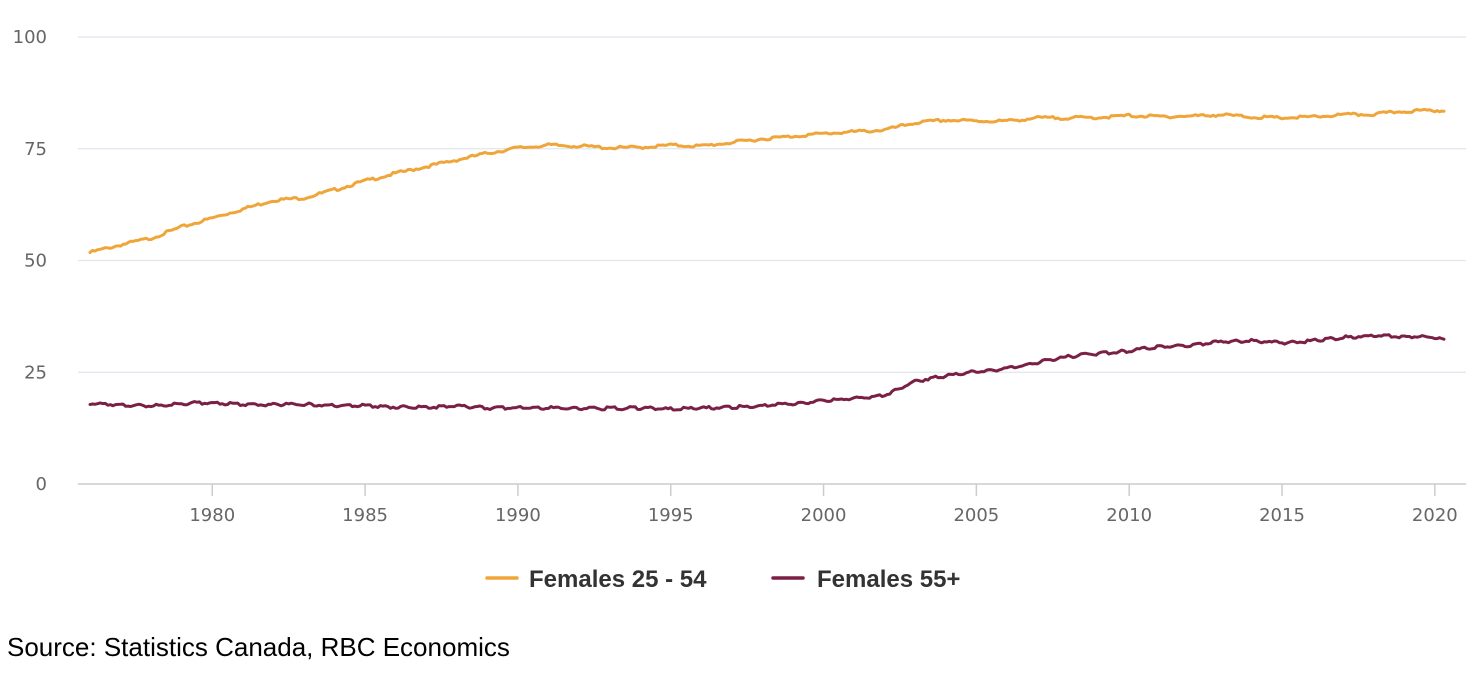 This screenshot has width=1482, height=694. What do you see at coordinates (35, 372) in the screenshot?
I see `y-tick-label: 25` at bounding box center [35, 372].